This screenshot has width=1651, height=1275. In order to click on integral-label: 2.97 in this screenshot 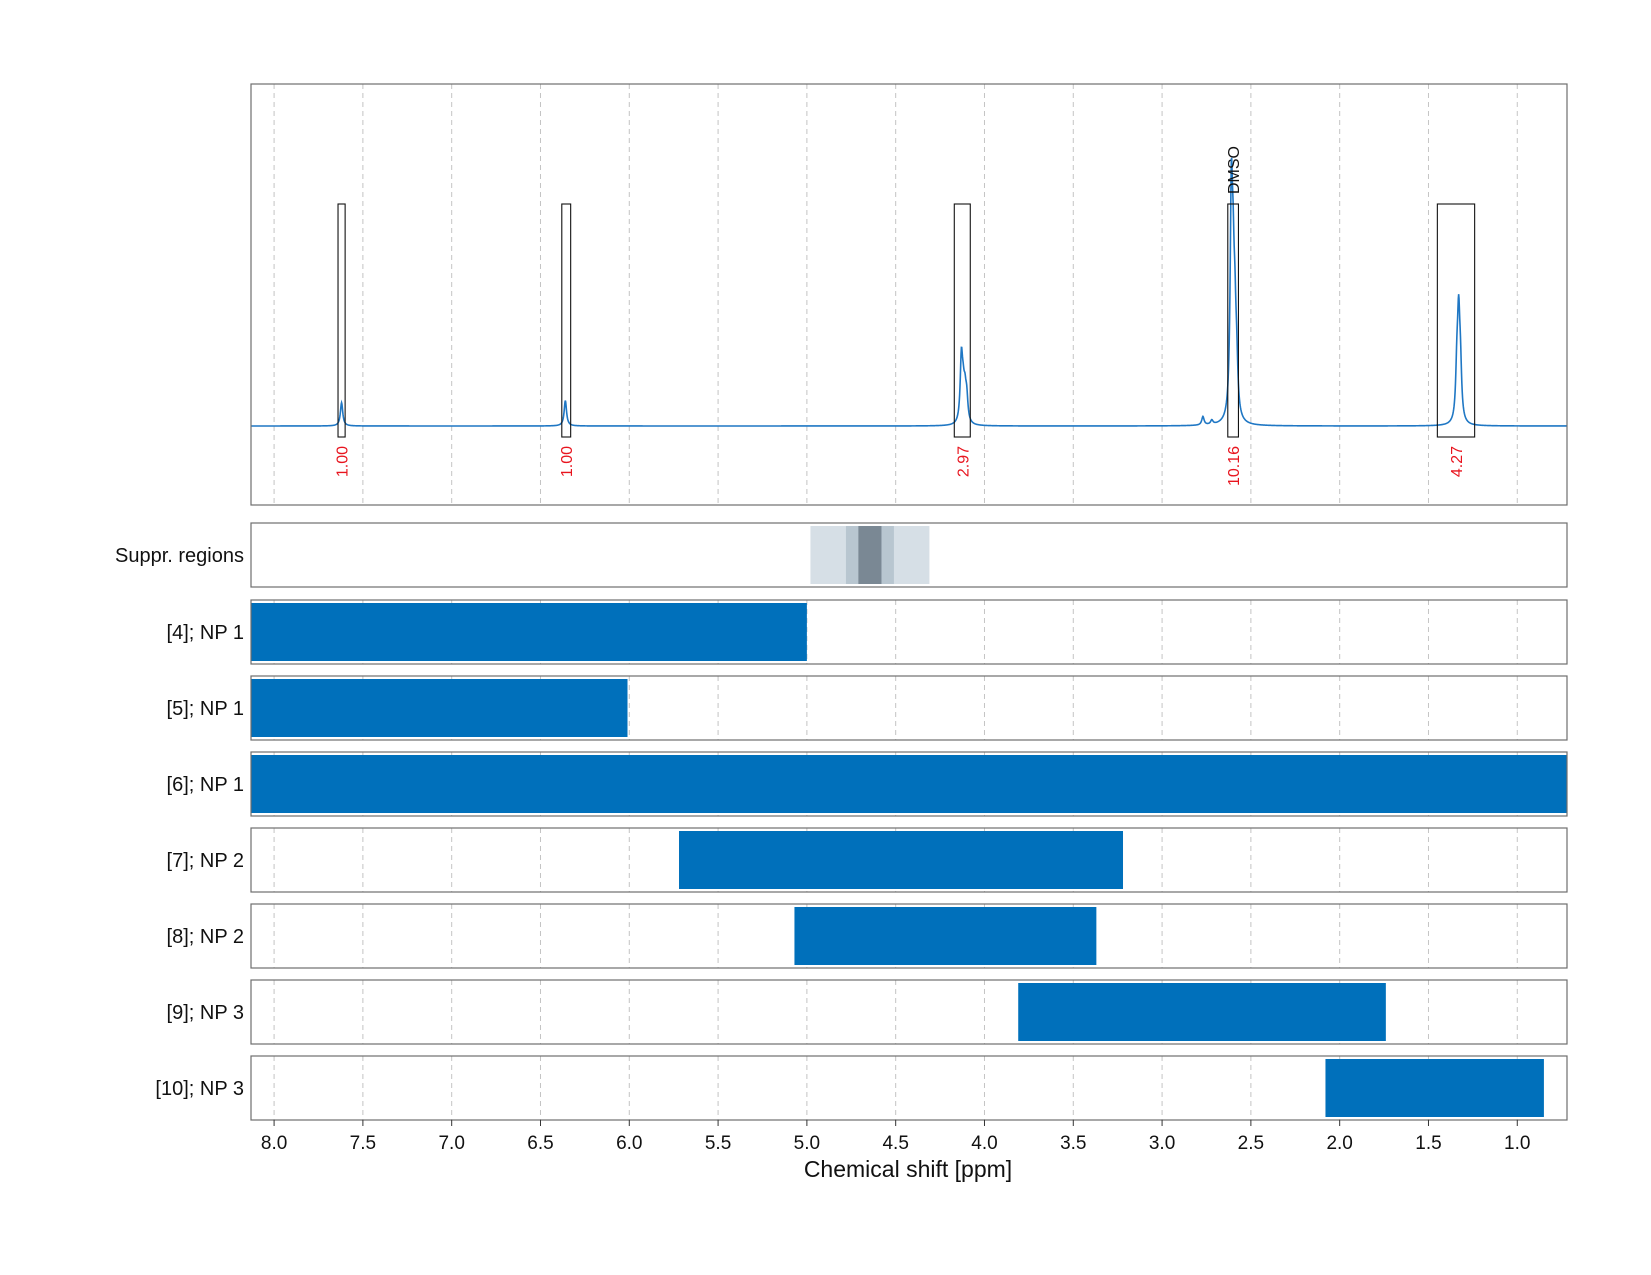, I will do `click(963, 461)`.